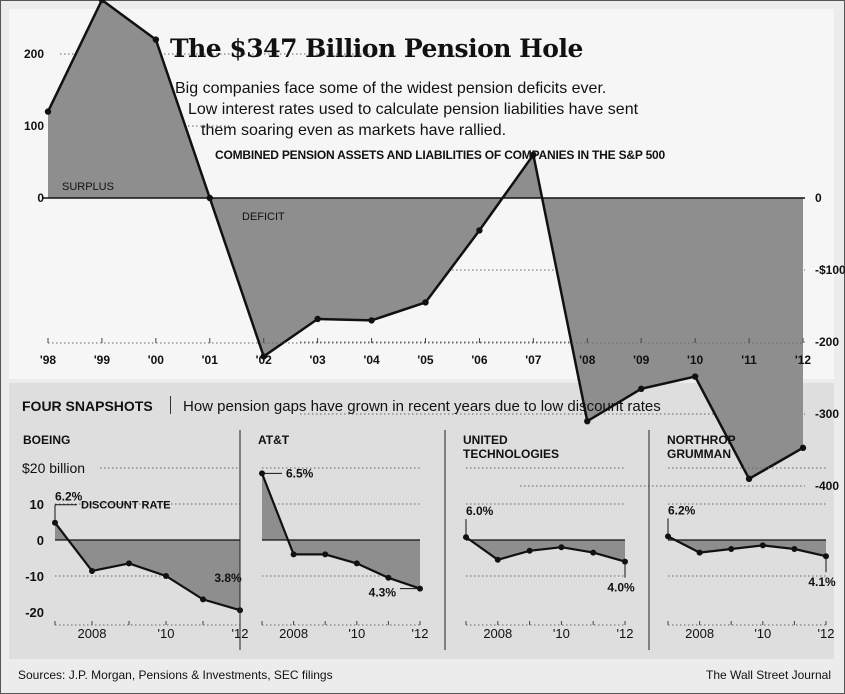 This screenshot has width=845, height=694. Describe the element at coordinates (533, 360) in the screenshot. I see `x-tick-label: '07` at that location.